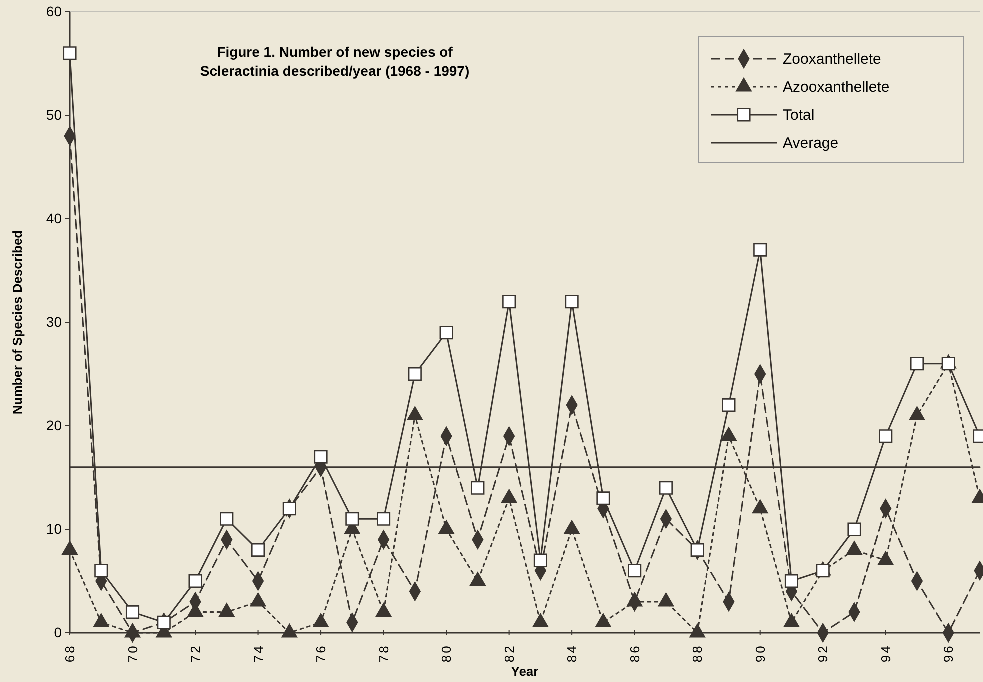 Image resolution: width=983 pixels, height=682 pixels. Describe the element at coordinates (321, 653) in the screenshot. I see `x-tick-label: 76` at that location.